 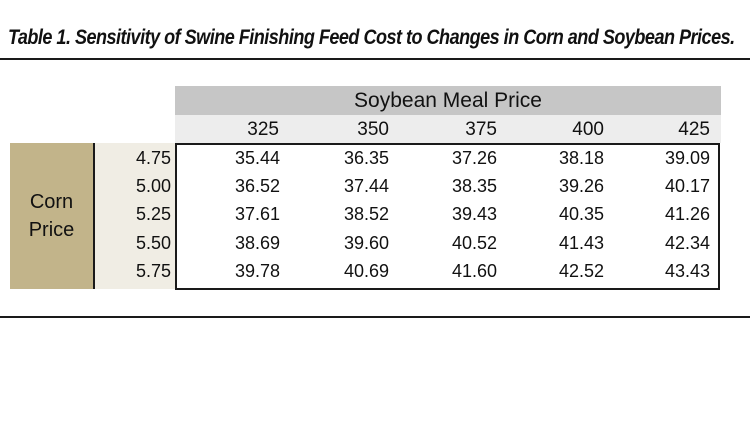 I want to click on table-cell: 38.35, so click(x=474, y=186).